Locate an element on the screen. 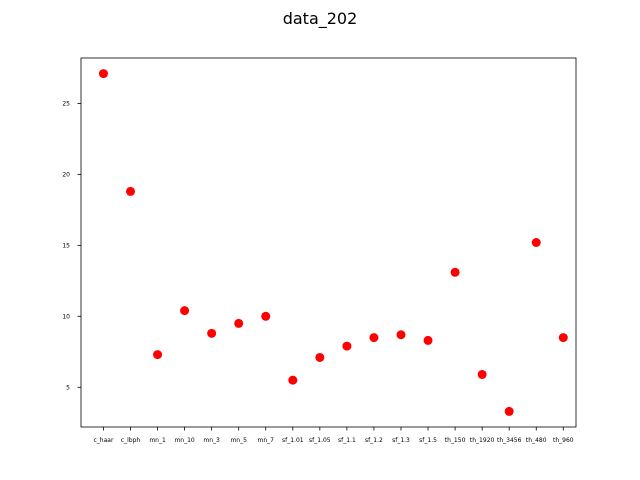  x-tick-label: sf_1.01 is located at coordinates (293, 440).